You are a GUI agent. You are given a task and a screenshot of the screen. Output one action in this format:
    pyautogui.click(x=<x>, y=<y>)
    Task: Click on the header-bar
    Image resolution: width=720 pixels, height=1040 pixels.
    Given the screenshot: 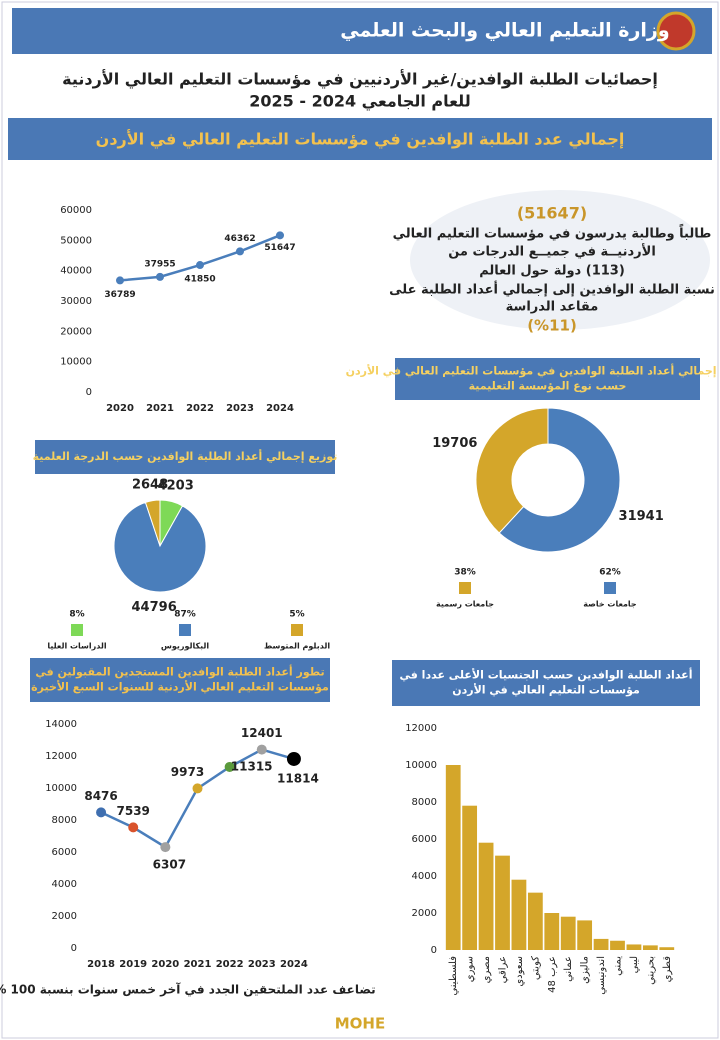 What is the action you would take?
    pyautogui.click(x=362, y=31)
    